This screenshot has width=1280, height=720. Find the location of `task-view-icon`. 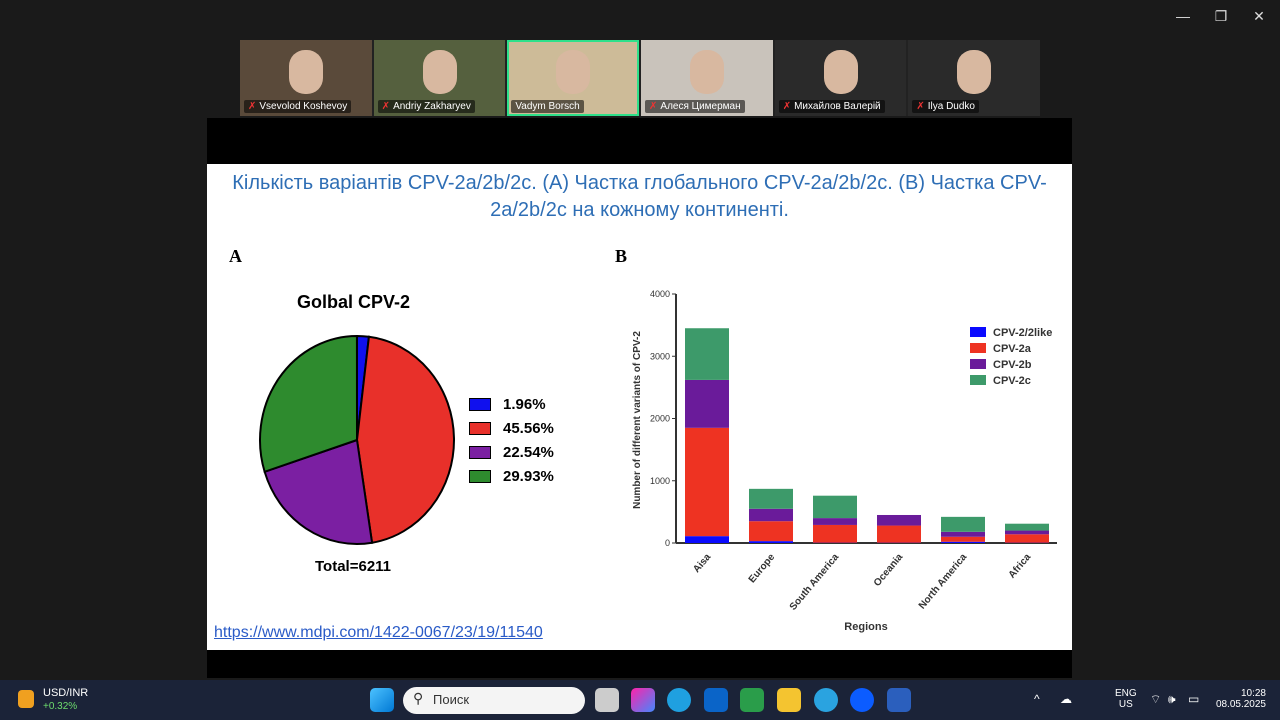

task-view-icon is located at coordinates (607, 700).